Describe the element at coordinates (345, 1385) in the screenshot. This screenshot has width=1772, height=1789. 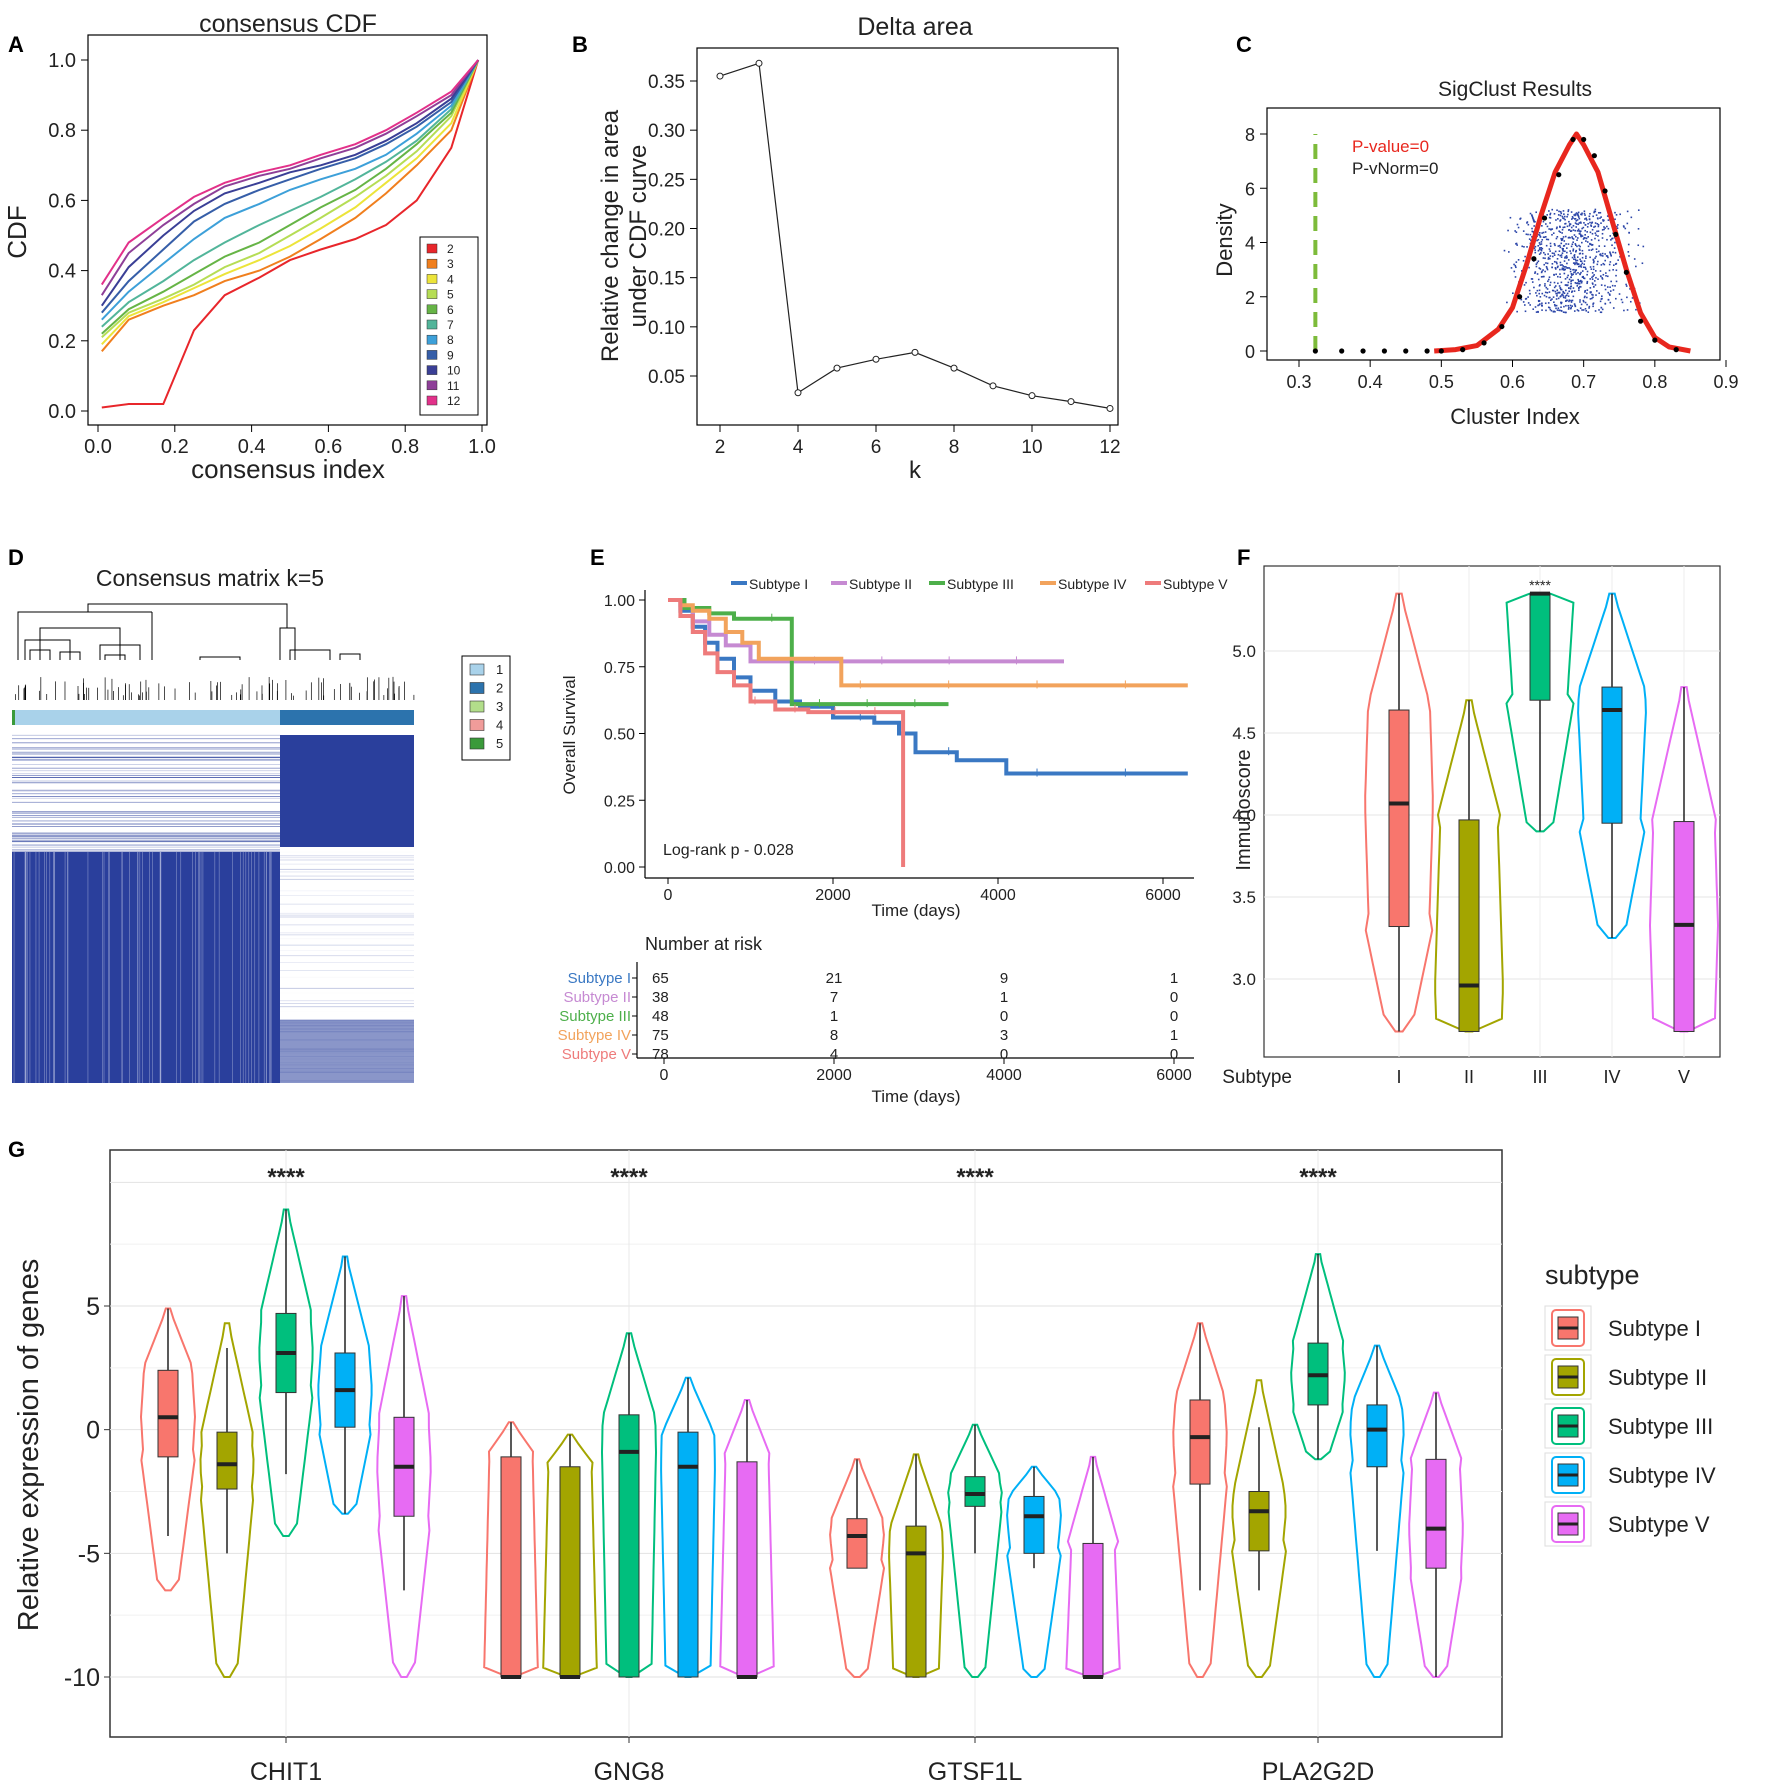
I see `chit1-subtype-4-violin` at that location.